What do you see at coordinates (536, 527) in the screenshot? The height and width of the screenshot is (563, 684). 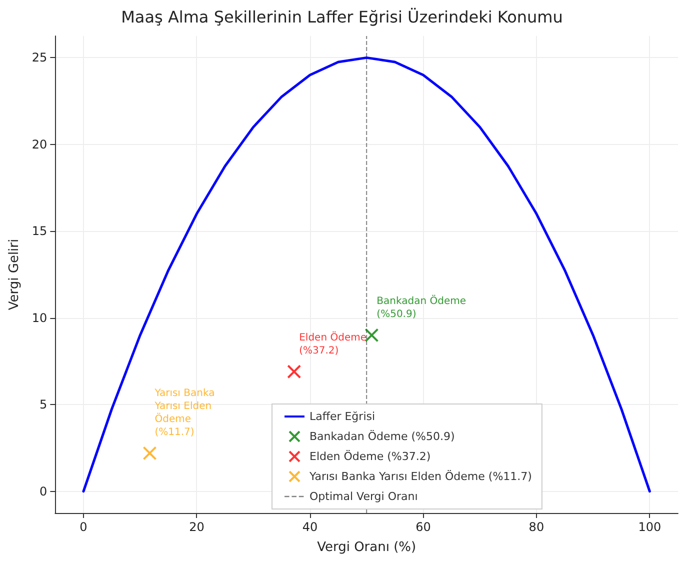 I see `x-tick-label: 80` at bounding box center [536, 527].